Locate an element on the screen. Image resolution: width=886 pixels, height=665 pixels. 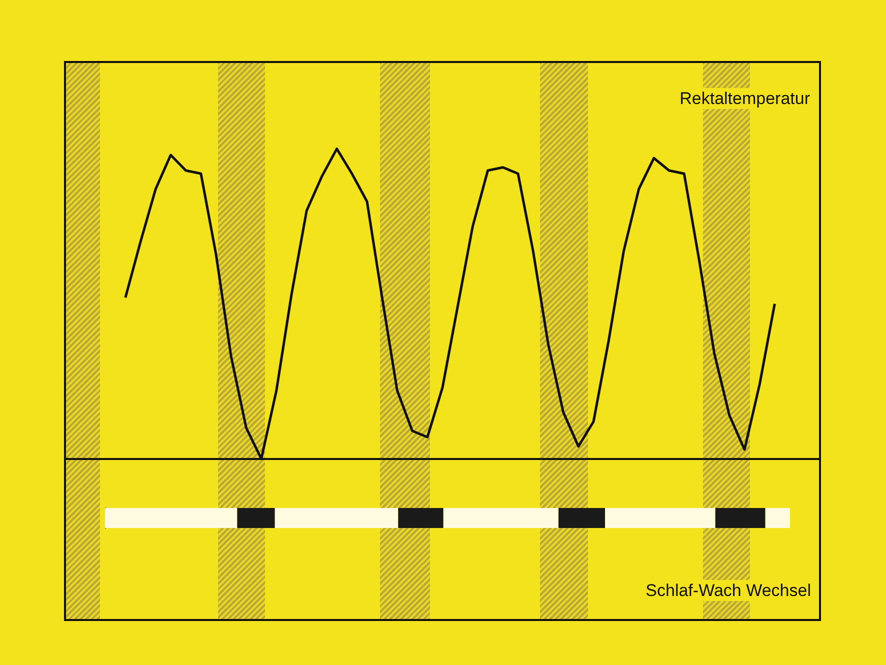
text: Schlaf-Wach Wechsel is located at coordinates (728, 590).